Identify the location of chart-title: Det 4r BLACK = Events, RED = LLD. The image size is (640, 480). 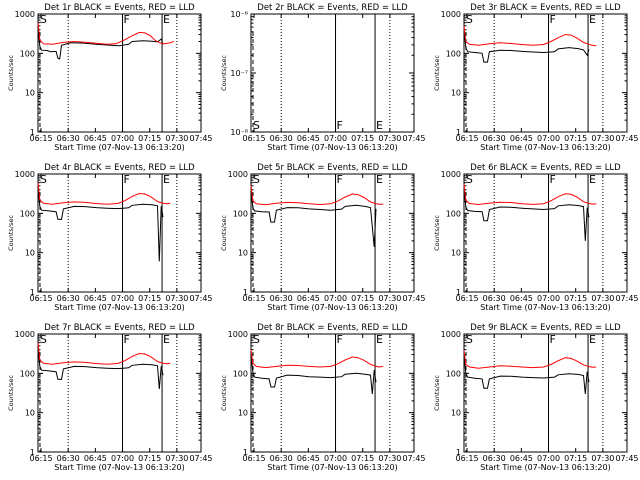
(119, 168).